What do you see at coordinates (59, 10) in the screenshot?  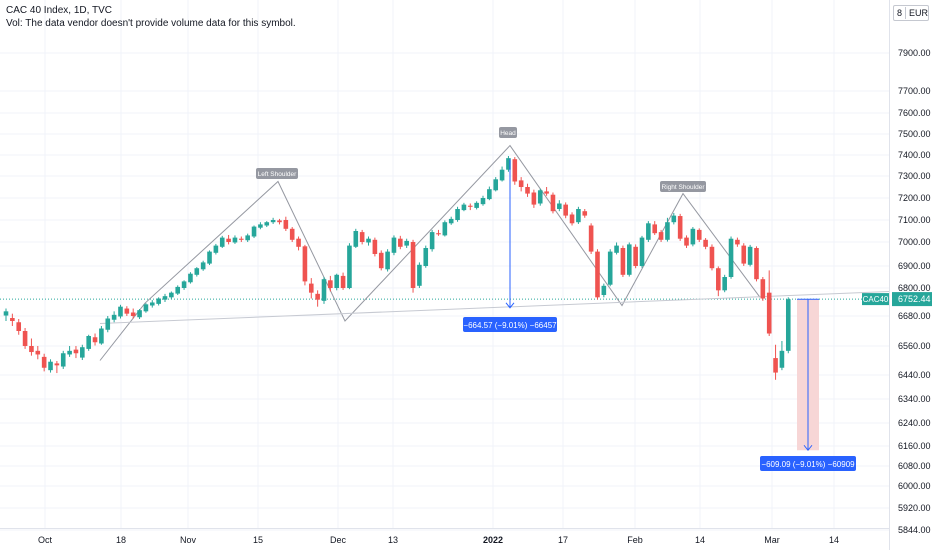 I see `symbol-title: CAC 40 Index, 1D, TVC` at bounding box center [59, 10].